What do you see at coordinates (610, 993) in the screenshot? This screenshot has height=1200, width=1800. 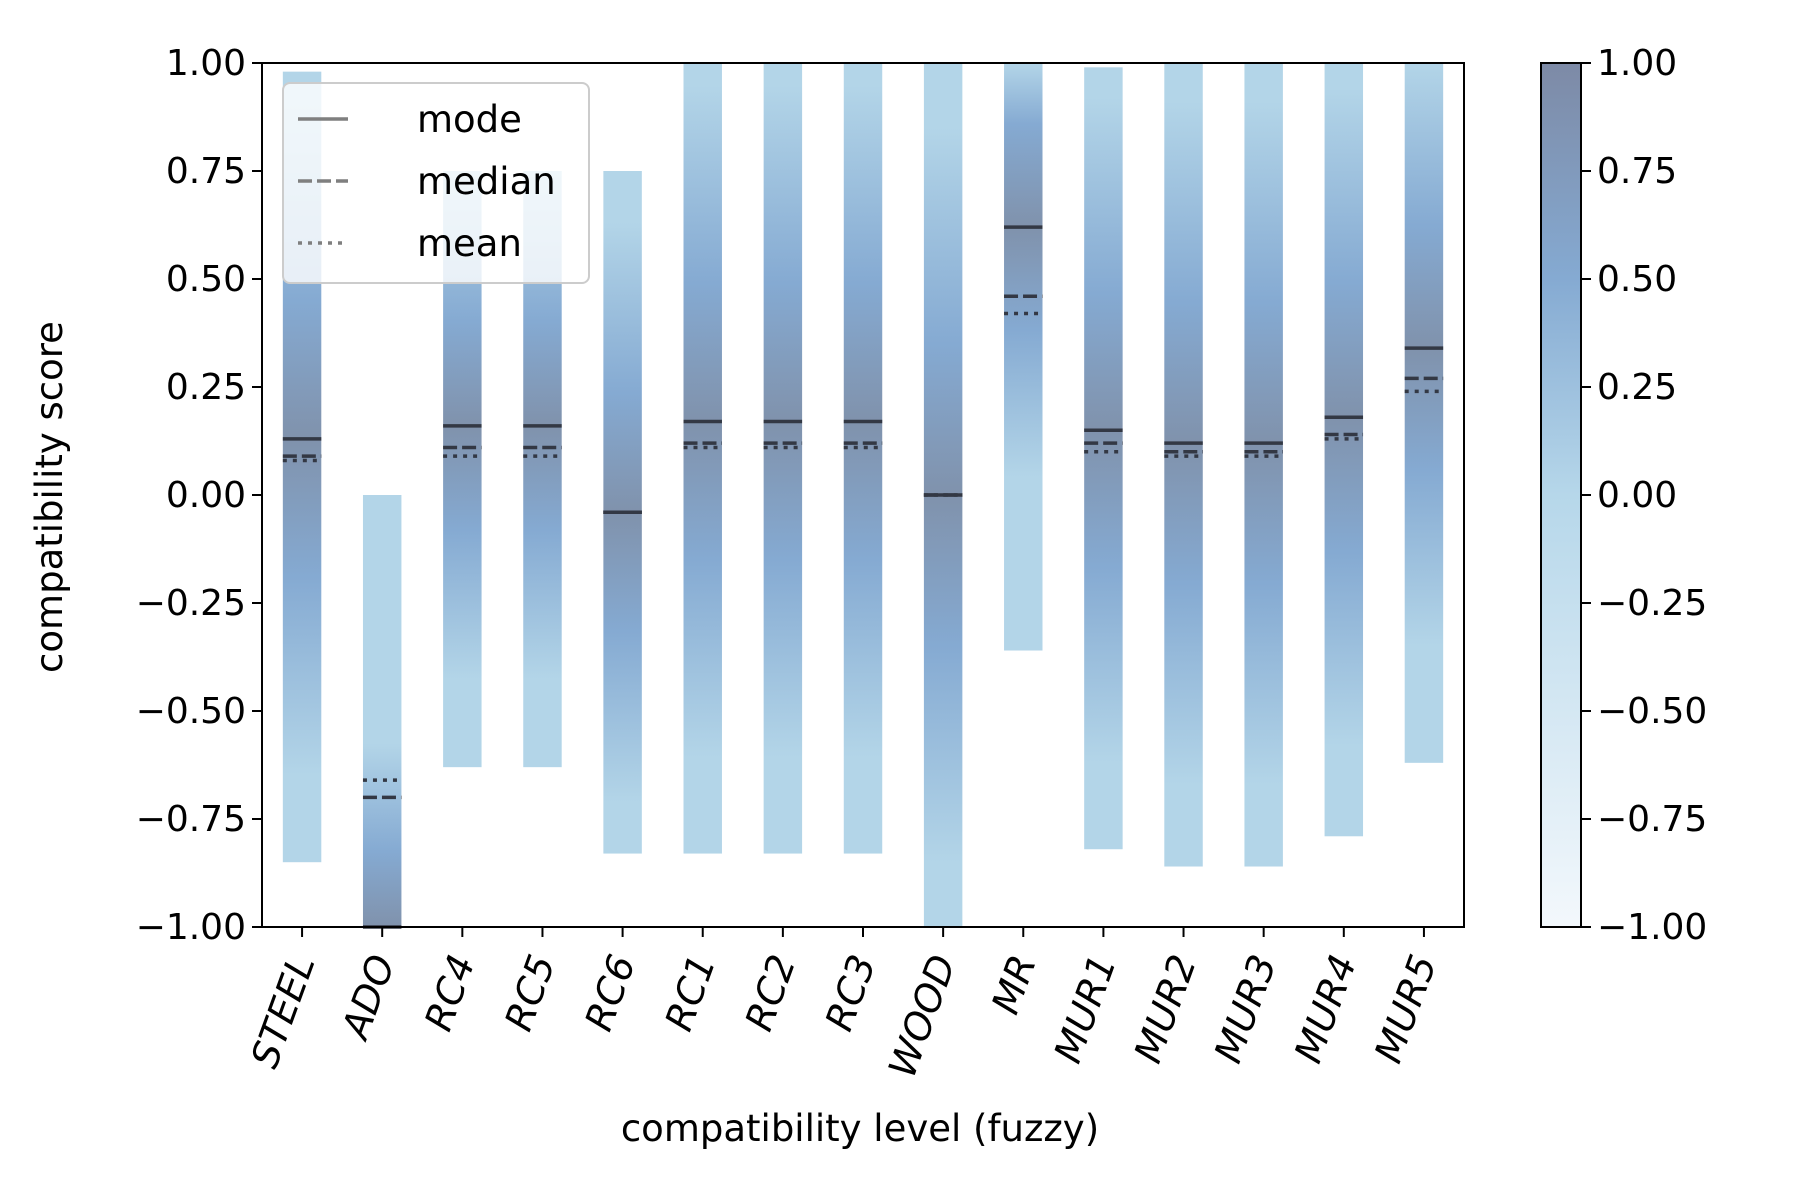 I see `x-tick-label-rc6: RC6` at bounding box center [610, 993].